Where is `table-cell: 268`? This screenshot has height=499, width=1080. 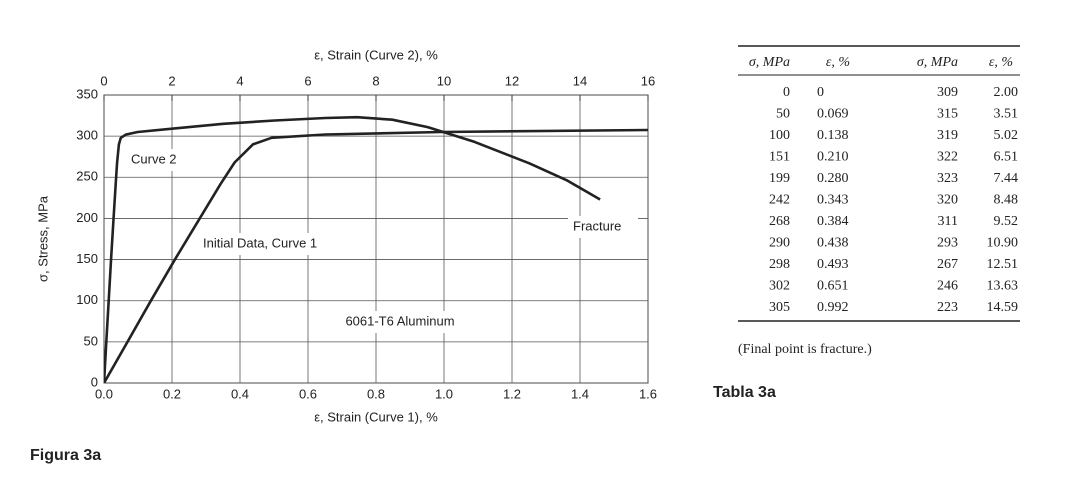 table-cell: 268 is located at coordinates (779, 221).